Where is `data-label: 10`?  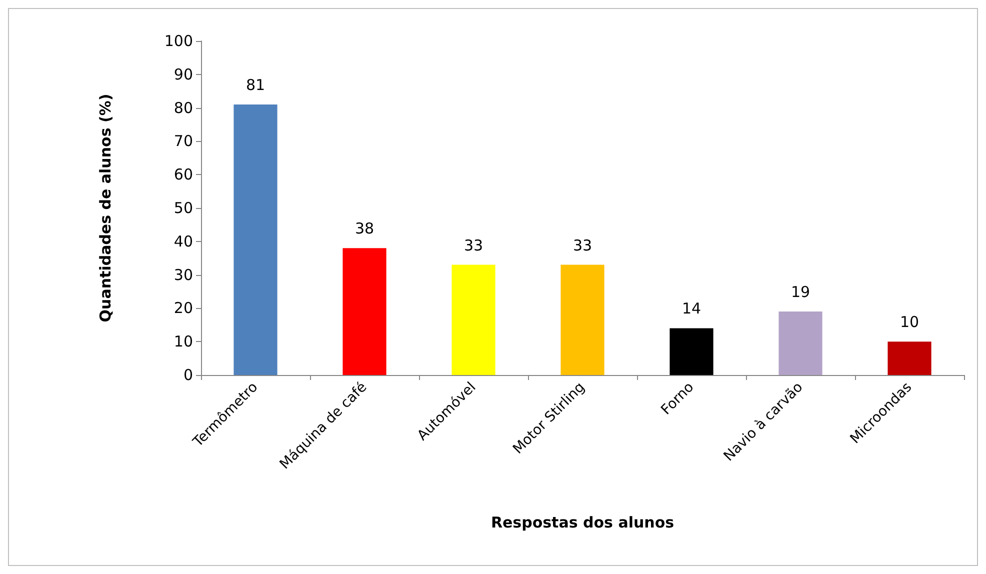
data-label: 10 is located at coordinates (910, 322).